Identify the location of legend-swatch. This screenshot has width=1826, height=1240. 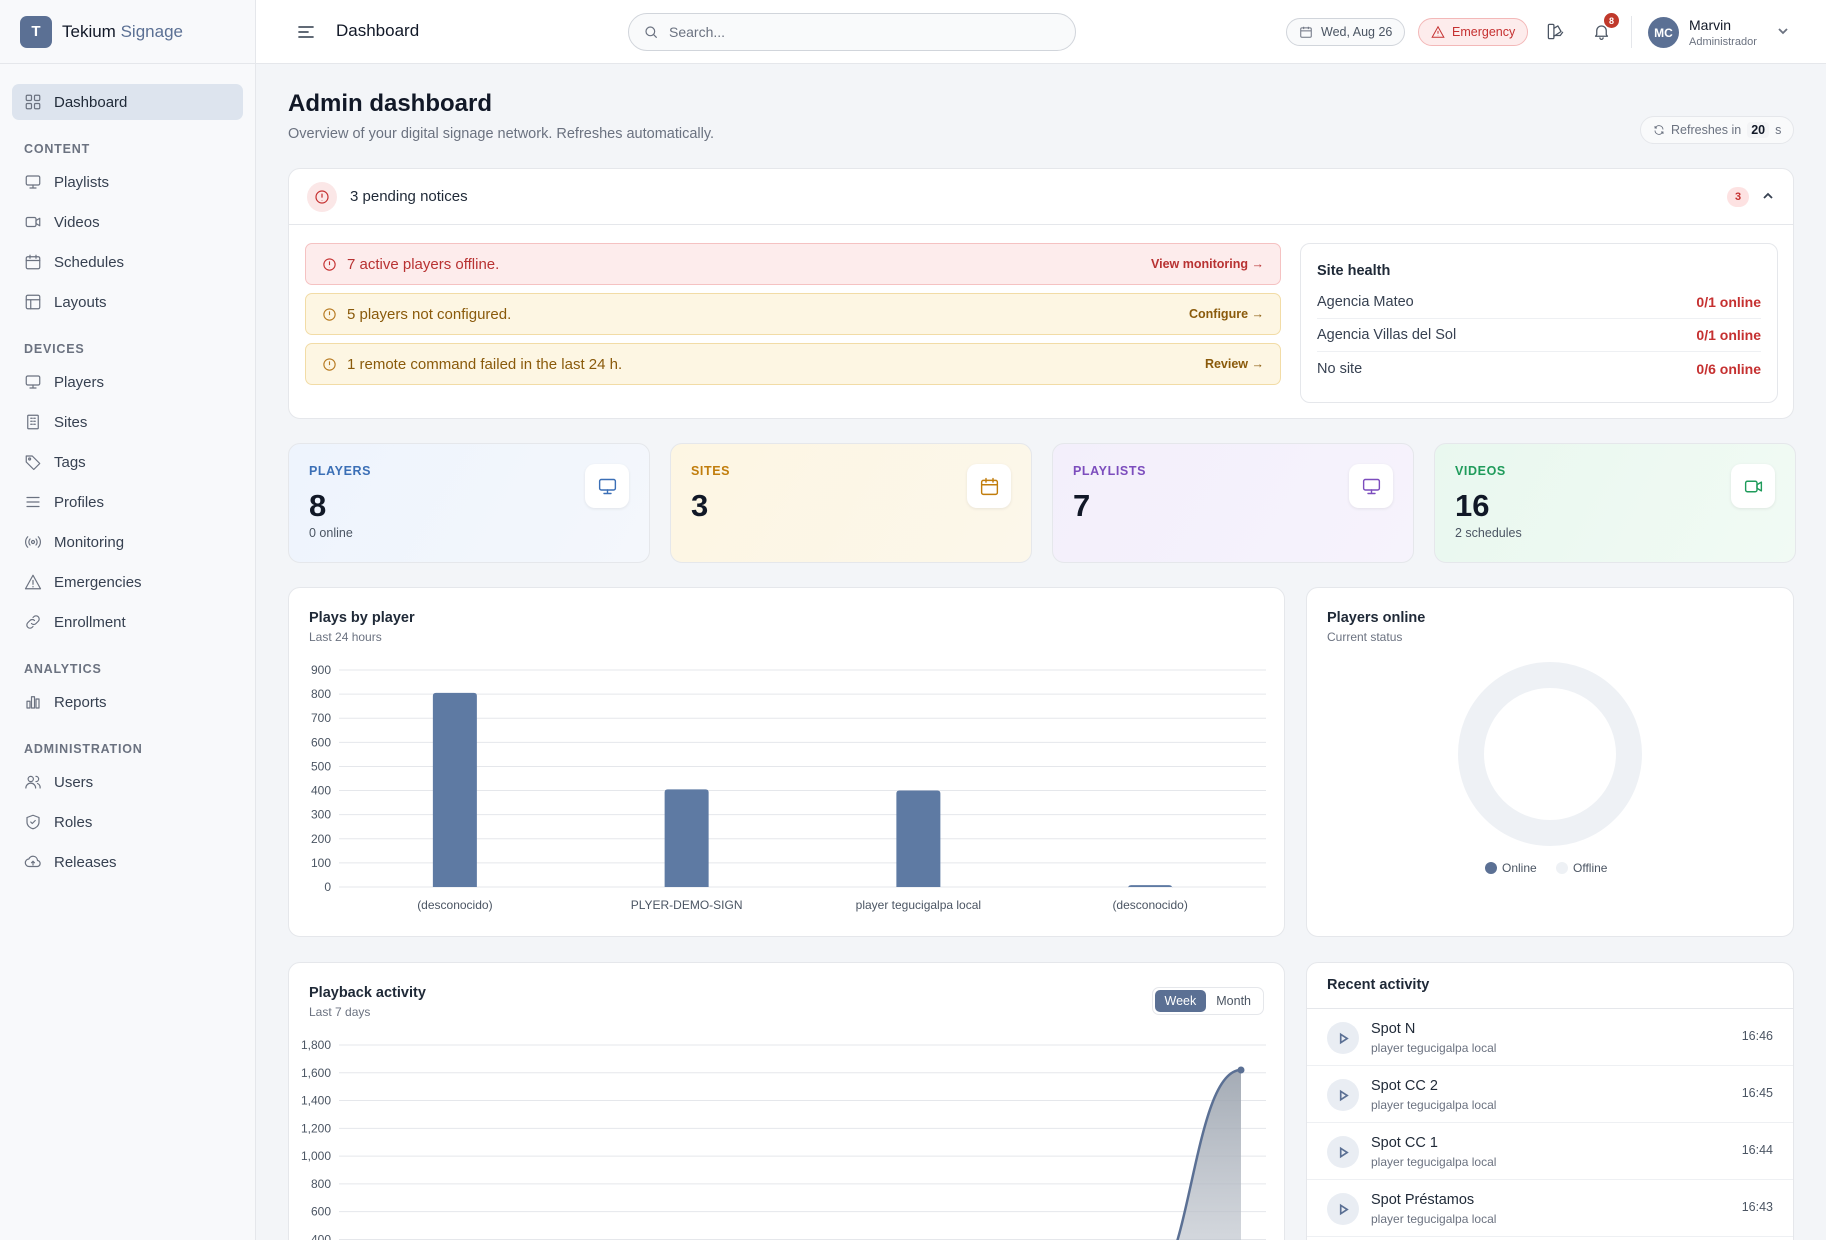
(1491, 868).